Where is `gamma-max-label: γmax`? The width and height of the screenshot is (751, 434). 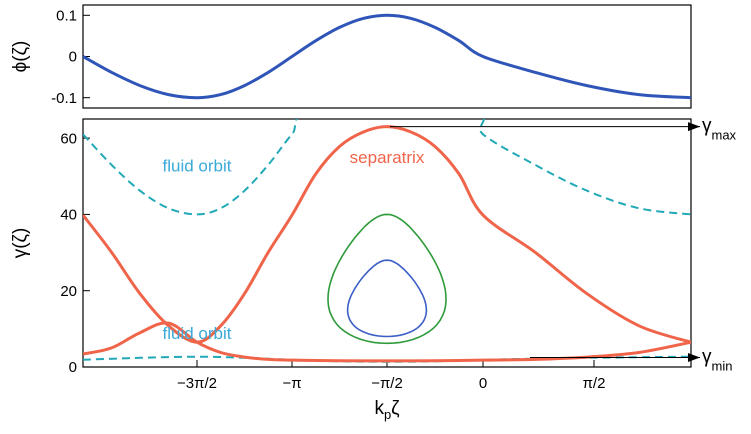
gamma-max-label: γmax is located at coordinates (719, 129).